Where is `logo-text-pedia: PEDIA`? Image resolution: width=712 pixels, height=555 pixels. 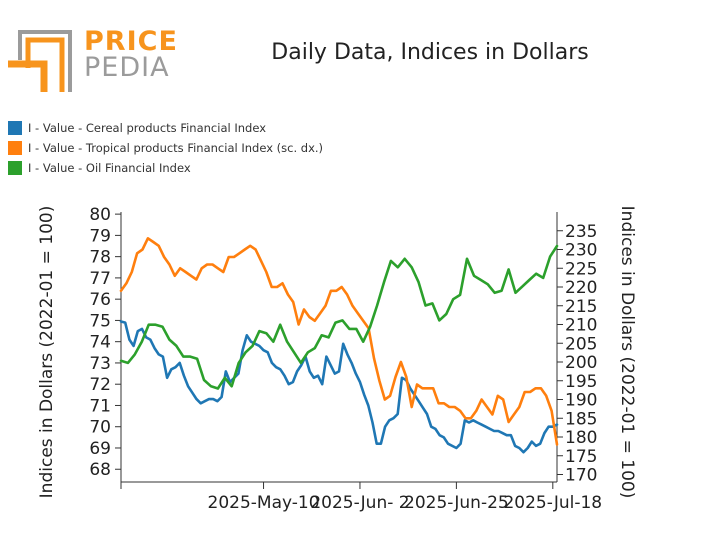 logo-text-pedia: PEDIA is located at coordinates (127, 67).